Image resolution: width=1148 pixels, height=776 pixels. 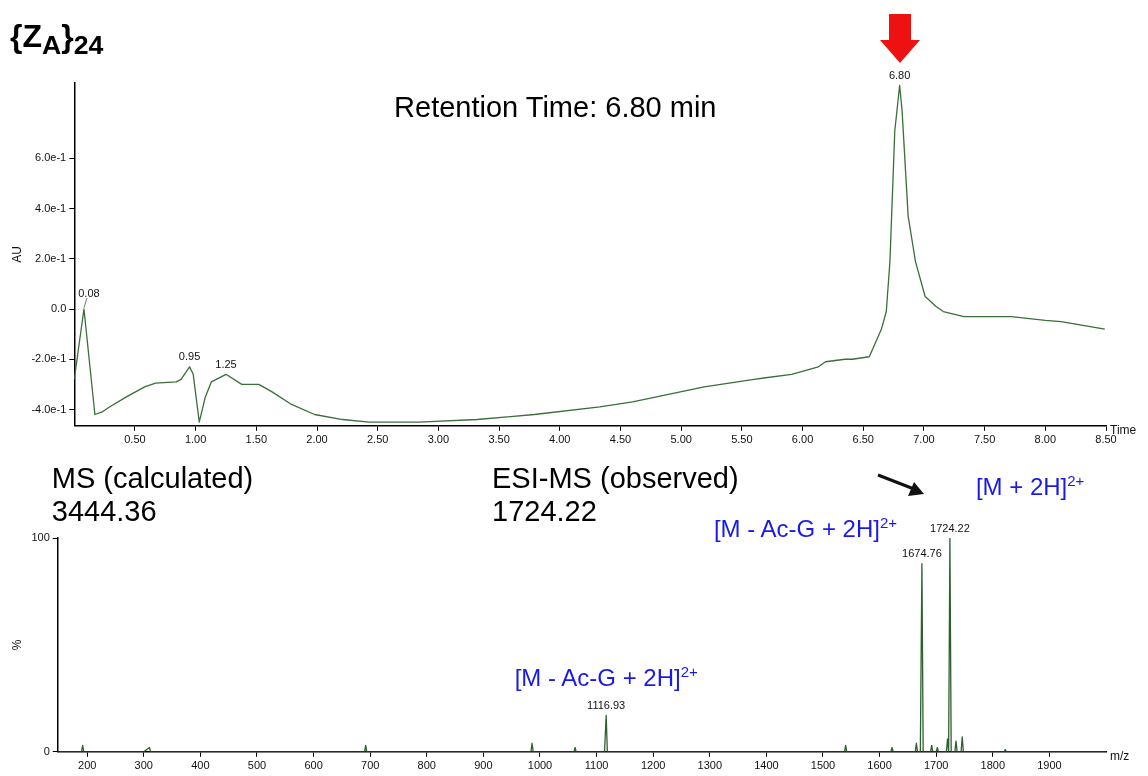 What do you see at coordinates (766, 765) in the screenshot?
I see `x-tick-label: 1400` at bounding box center [766, 765].